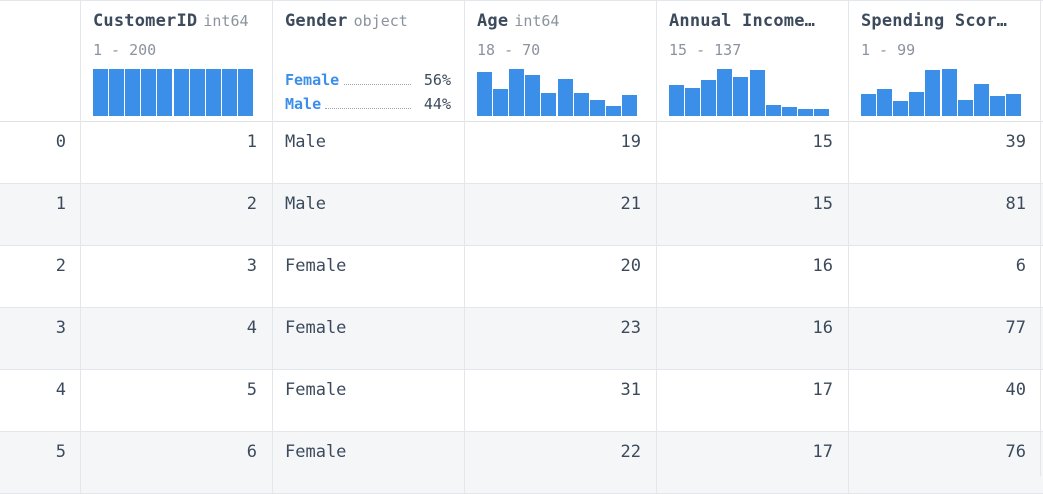  Describe the element at coordinates (312, 80) in the screenshot. I see `category-label: Female` at that location.